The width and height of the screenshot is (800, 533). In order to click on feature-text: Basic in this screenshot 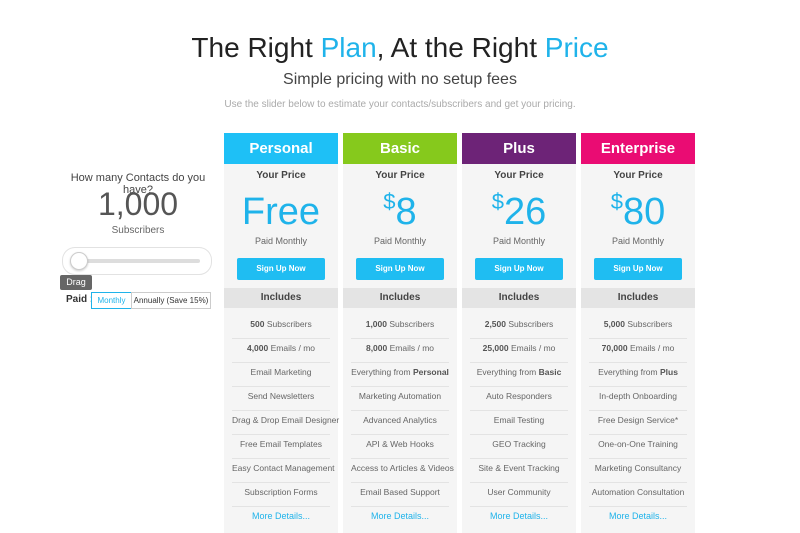, I will do `click(550, 372)`.